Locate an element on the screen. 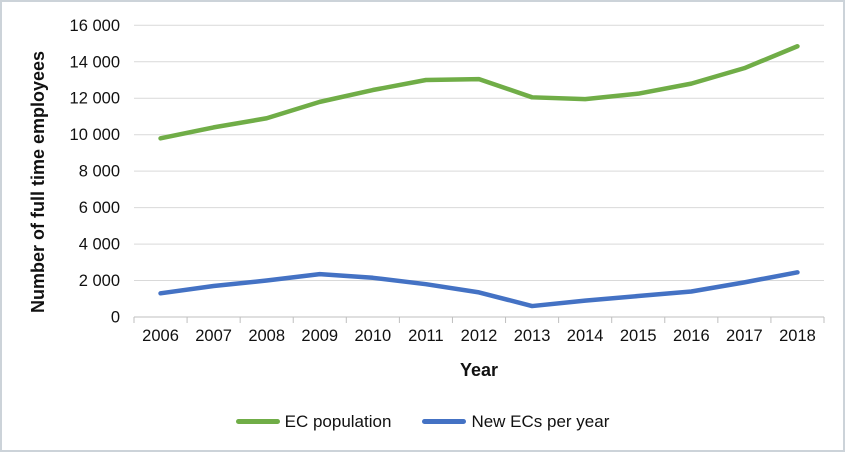 Image resolution: width=845 pixels, height=452 pixels. y-axis-title: Number of full time employees is located at coordinates (38, 182).